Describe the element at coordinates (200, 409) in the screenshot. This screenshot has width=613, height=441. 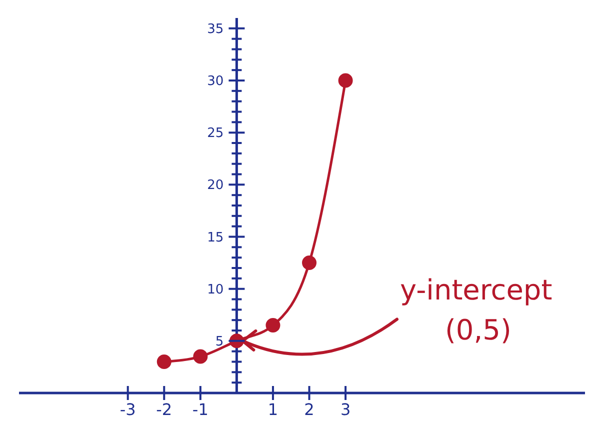
I see `x-tick-label: -1` at that location.